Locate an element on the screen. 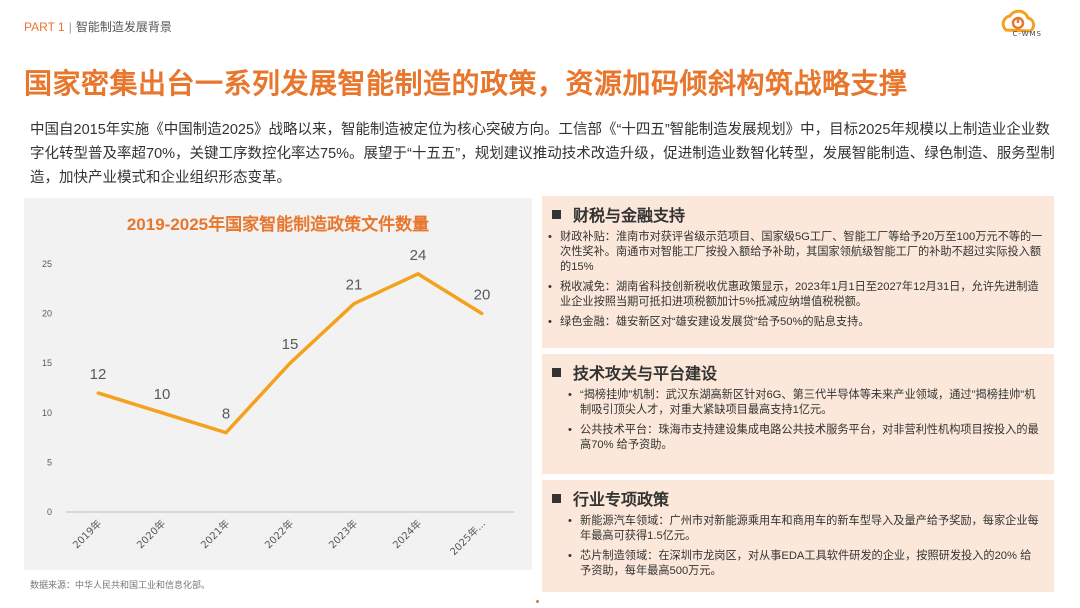  x-tick-label: 2022年 is located at coordinates (279, 534).